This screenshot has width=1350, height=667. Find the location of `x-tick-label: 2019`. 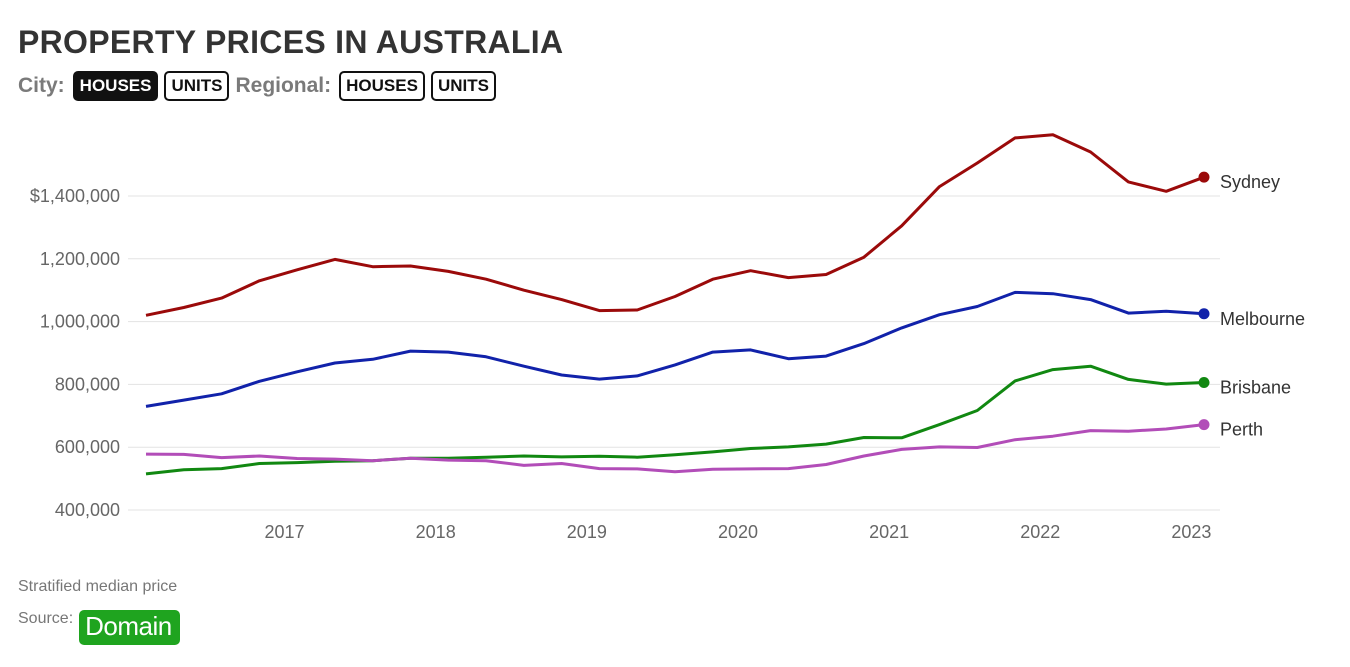

x-tick-label: 2019 is located at coordinates (587, 532).